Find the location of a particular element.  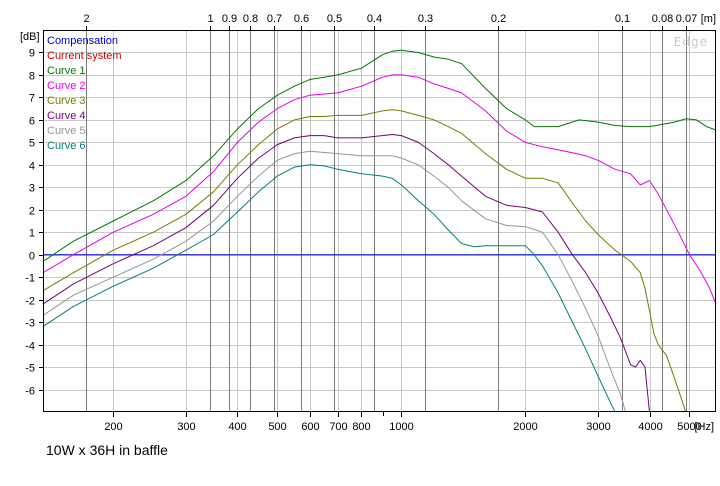

chart-caption: 10W x 36H in baffle is located at coordinates (107, 450).